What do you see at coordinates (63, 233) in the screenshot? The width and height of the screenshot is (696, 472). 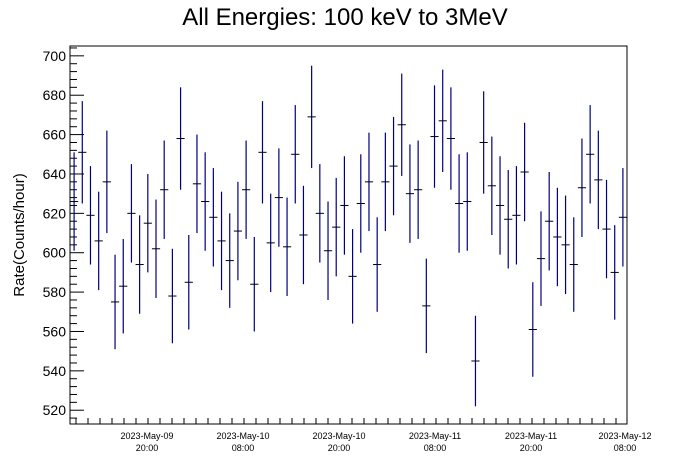 I see `y-axis: 520 540 560 580 600 620 640 660 680 700` at bounding box center [63, 233].